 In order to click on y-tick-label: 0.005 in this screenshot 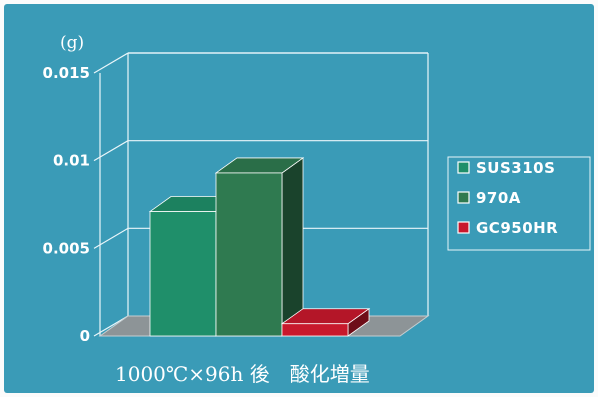, I will do `click(66, 248)`.